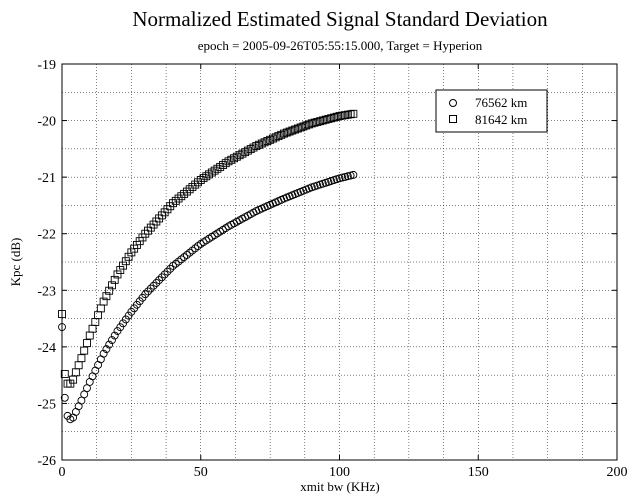 The image size is (636, 502). I want to click on legend-marker-circle, so click(453, 103).